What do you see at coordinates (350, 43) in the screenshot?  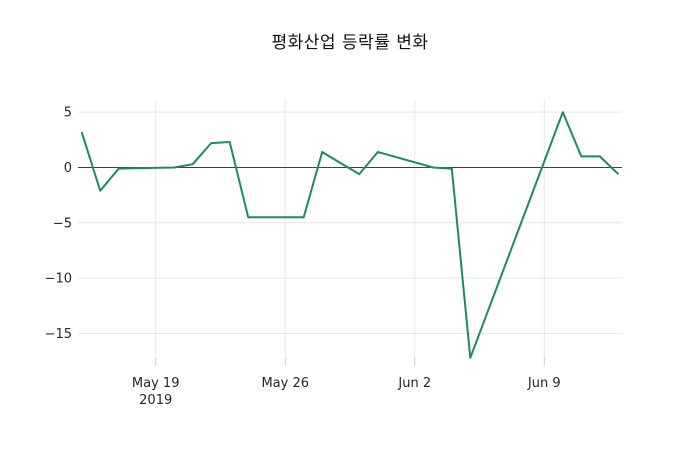 I see `chart-title: 평화산업 등락률 변화` at bounding box center [350, 43].